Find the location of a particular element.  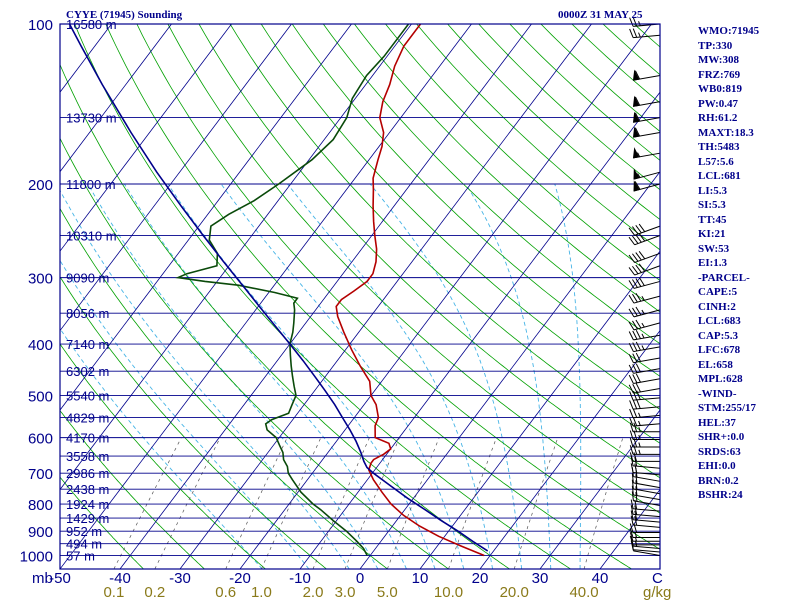

mixing-ratio-label: 0.1 is located at coordinates (113, 592).